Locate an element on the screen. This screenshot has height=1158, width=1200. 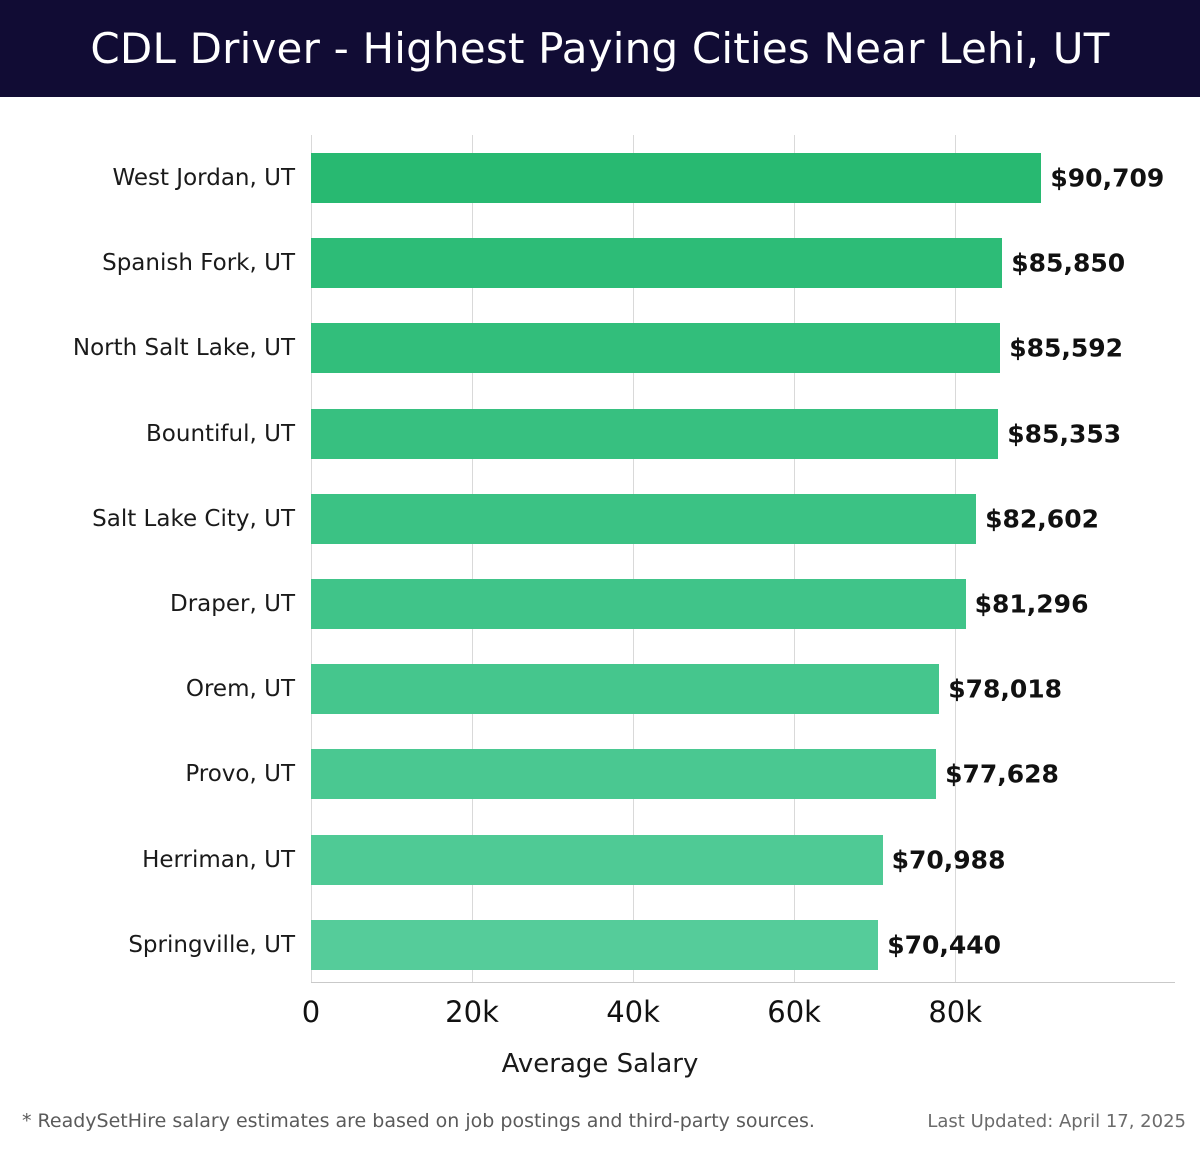
footer-last-updated: Last Updated: April 17, 2025 is located at coordinates (1056, 1121).